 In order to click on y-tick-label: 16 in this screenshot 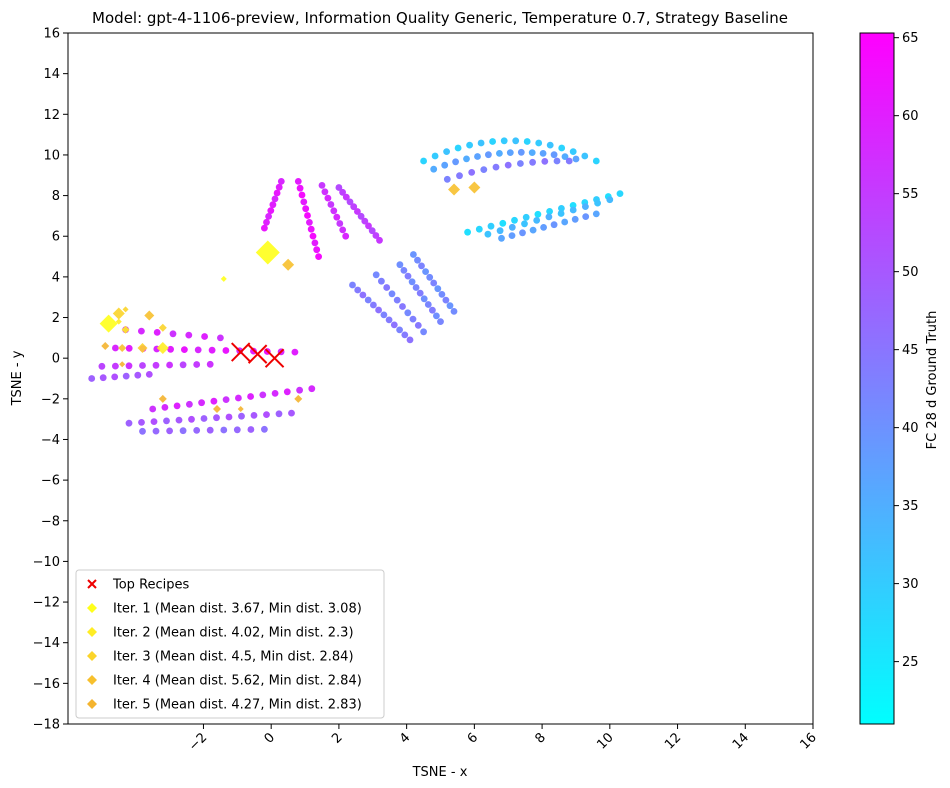, I will do `click(51, 34)`.